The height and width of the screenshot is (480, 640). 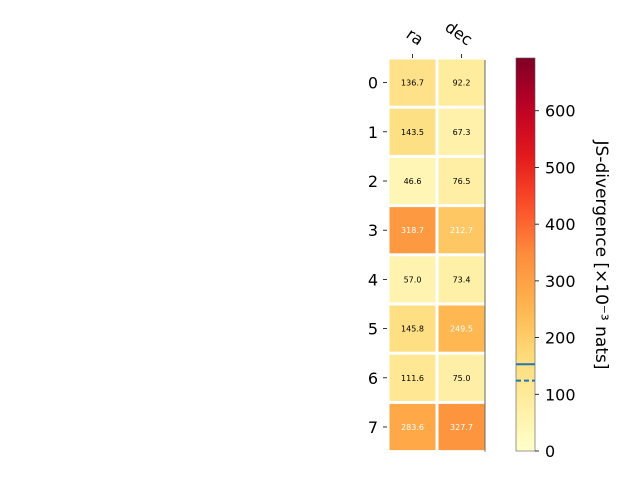 What do you see at coordinates (373, 181) in the screenshot?
I see `row-tick-label: 2` at bounding box center [373, 181].